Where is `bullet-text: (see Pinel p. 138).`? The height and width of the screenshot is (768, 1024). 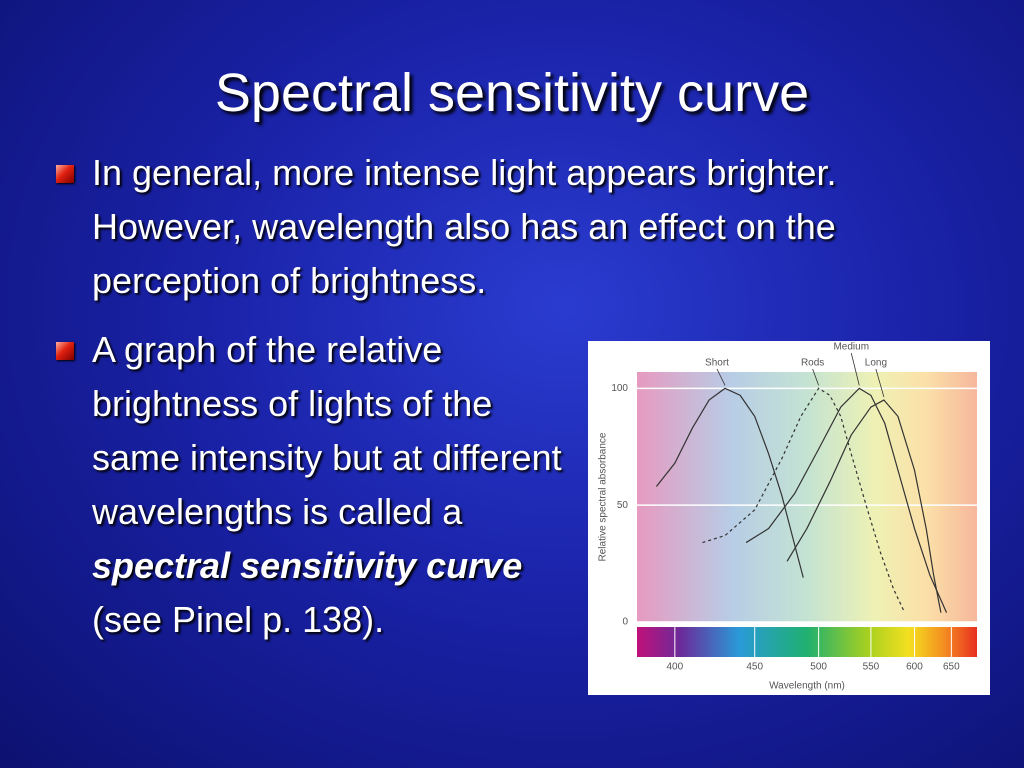
bullet-text: (see Pinel p. 138). is located at coordinates (238, 619).